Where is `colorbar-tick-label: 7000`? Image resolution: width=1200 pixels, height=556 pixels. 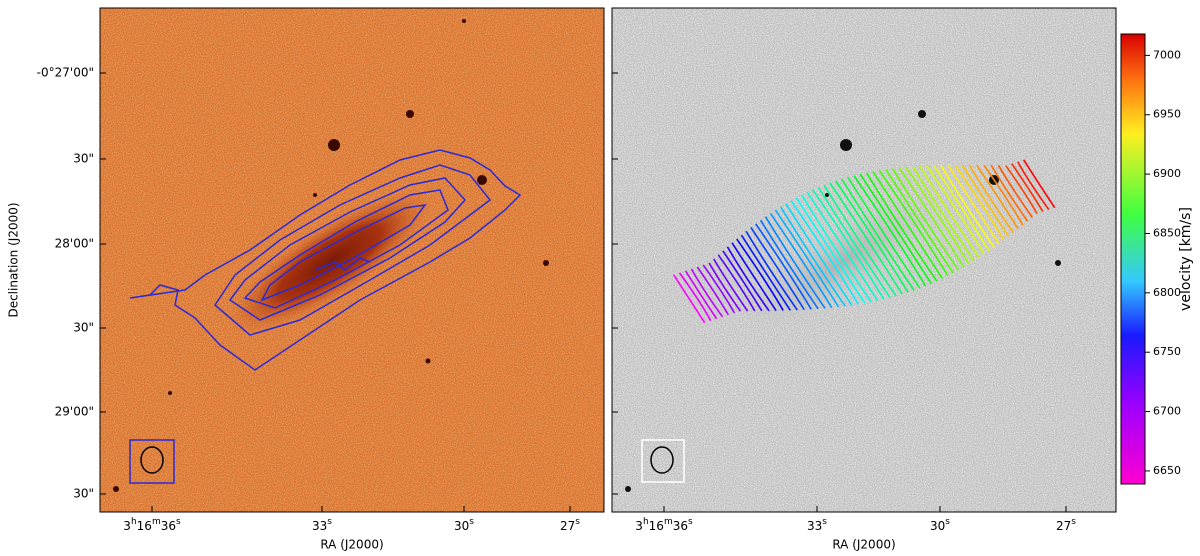 colorbar-tick-label: 7000 is located at coordinates (1167, 54).